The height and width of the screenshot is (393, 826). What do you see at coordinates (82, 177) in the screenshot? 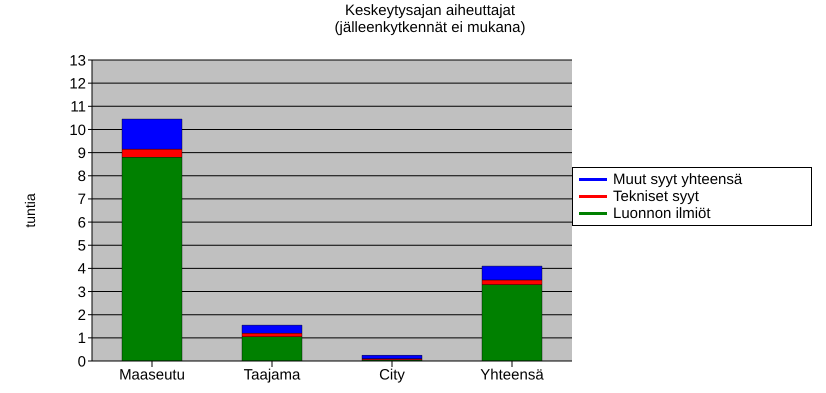
I see `y-tick-label: 8` at bounding box center [82, 177].